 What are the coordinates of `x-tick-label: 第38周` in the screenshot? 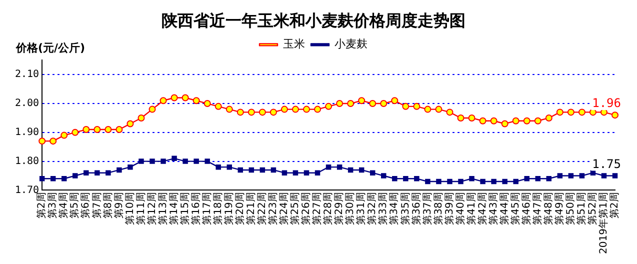 It's located at (438, 208).